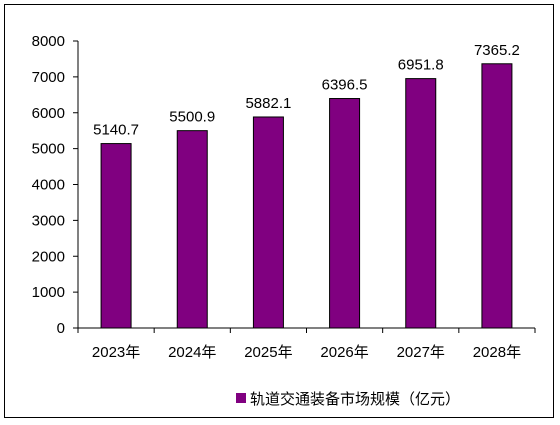 The width and height of the screenshot is (560, 425). What do you see at coordinates (48, 256) in the screenshot?
I see `y-tick-label: 2000` at bounding box center [48, 256].